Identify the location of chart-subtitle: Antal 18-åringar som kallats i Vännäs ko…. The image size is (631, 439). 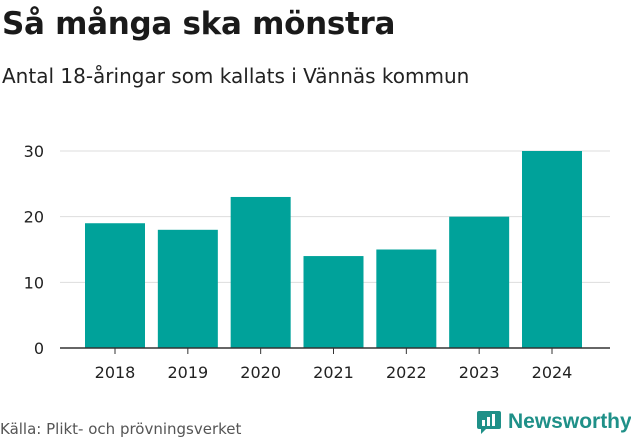
(236, 76).